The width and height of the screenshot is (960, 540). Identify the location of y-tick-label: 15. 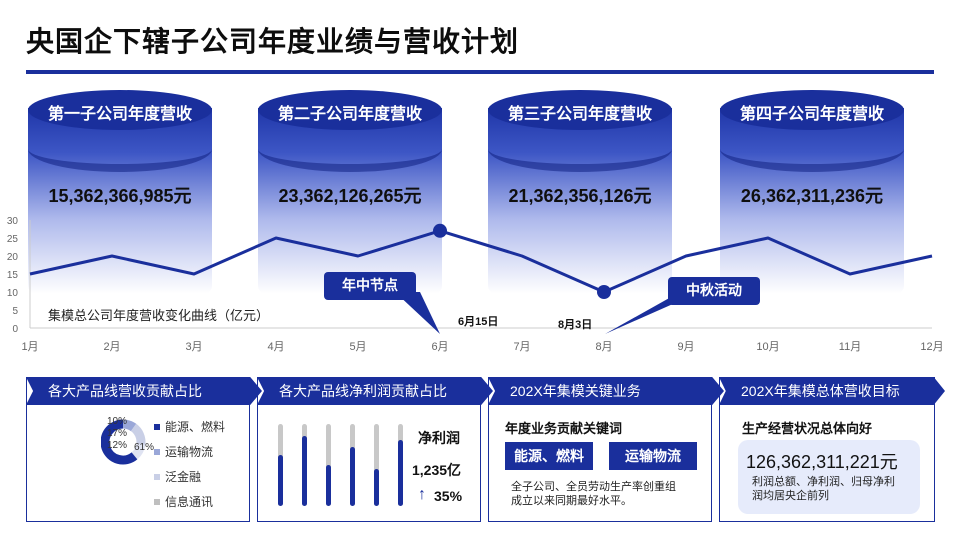
(13, 275).